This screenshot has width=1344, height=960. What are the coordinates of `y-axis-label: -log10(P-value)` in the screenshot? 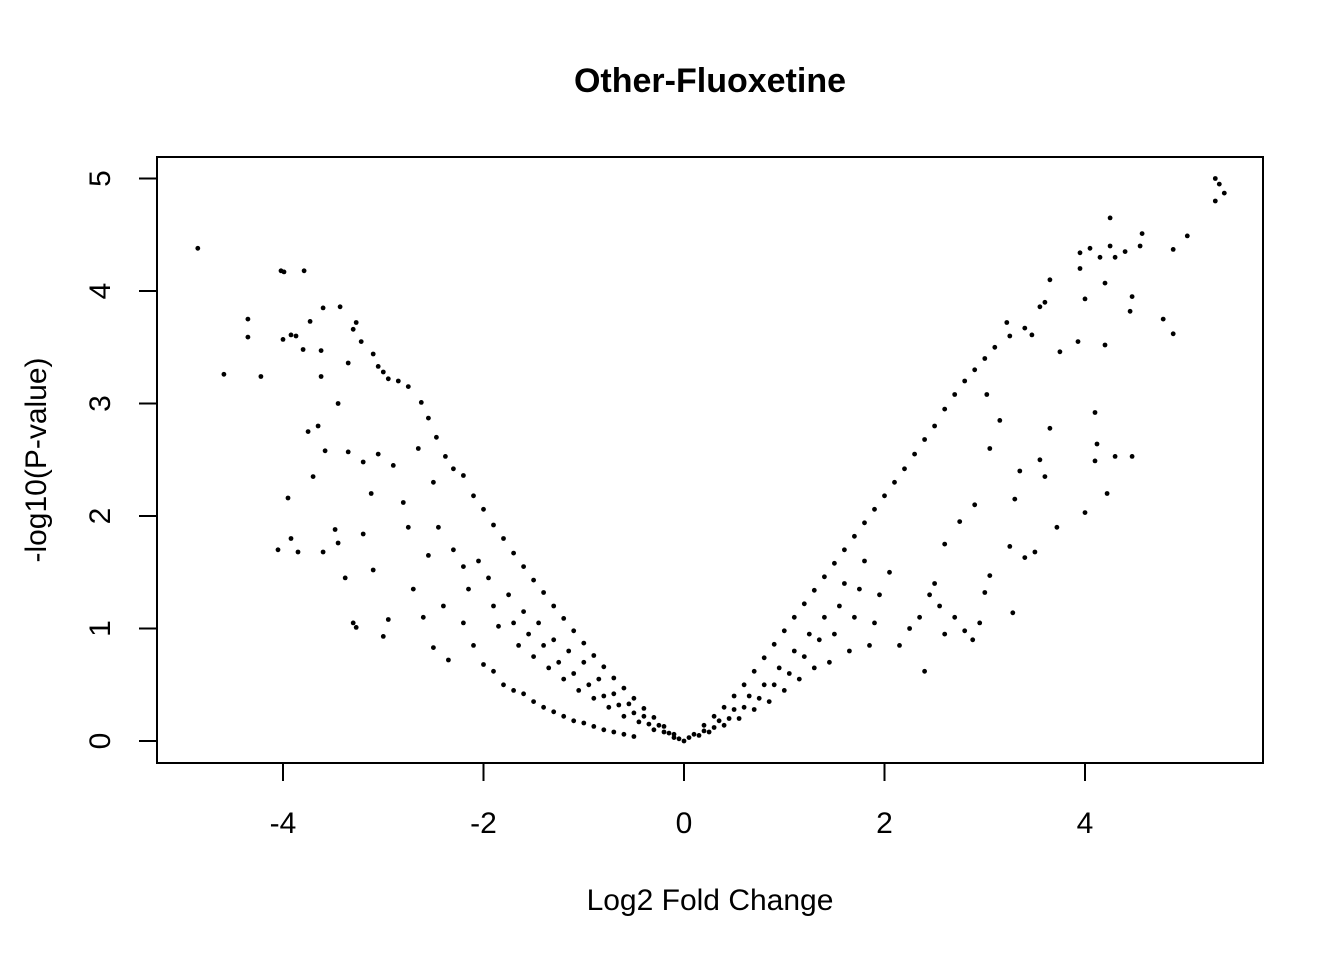 It's located at (36, 459).